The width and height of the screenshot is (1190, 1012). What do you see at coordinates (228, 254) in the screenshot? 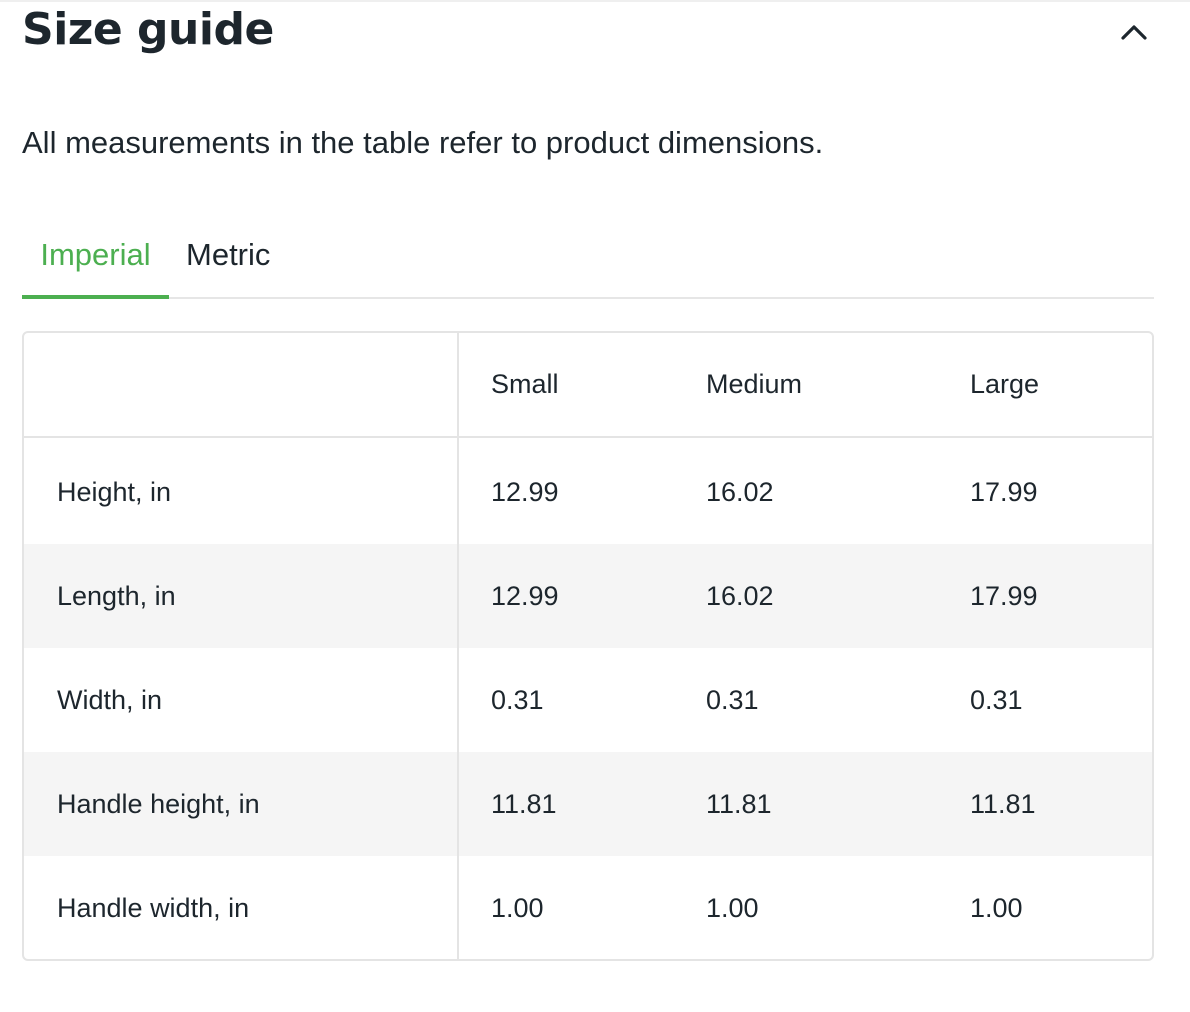
I see `tab-label: Metric` at bounding box center [228, 254].